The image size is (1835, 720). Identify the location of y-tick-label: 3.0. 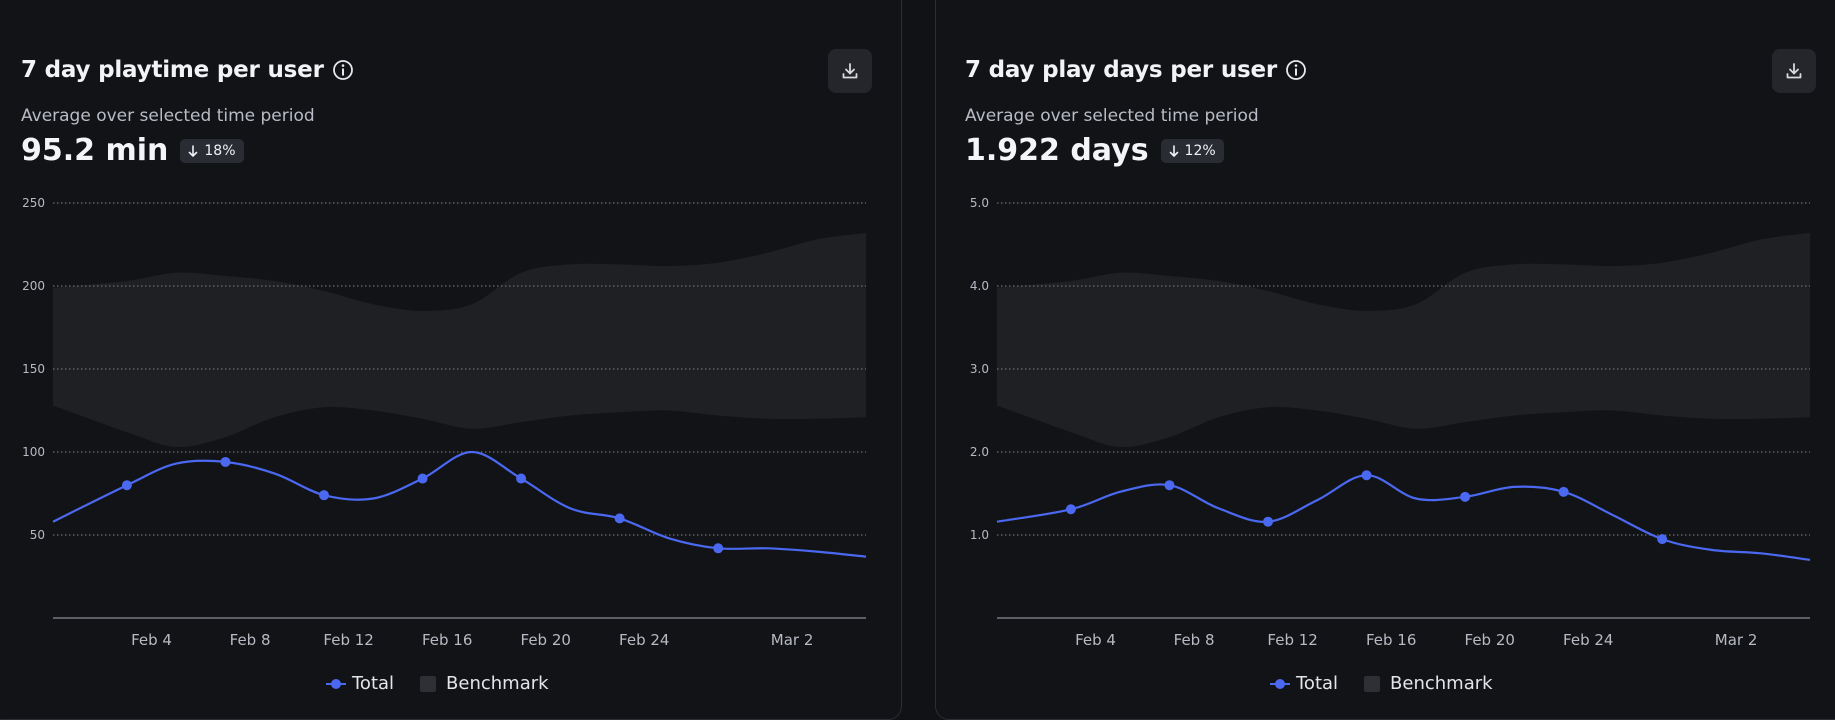
(979, 369).